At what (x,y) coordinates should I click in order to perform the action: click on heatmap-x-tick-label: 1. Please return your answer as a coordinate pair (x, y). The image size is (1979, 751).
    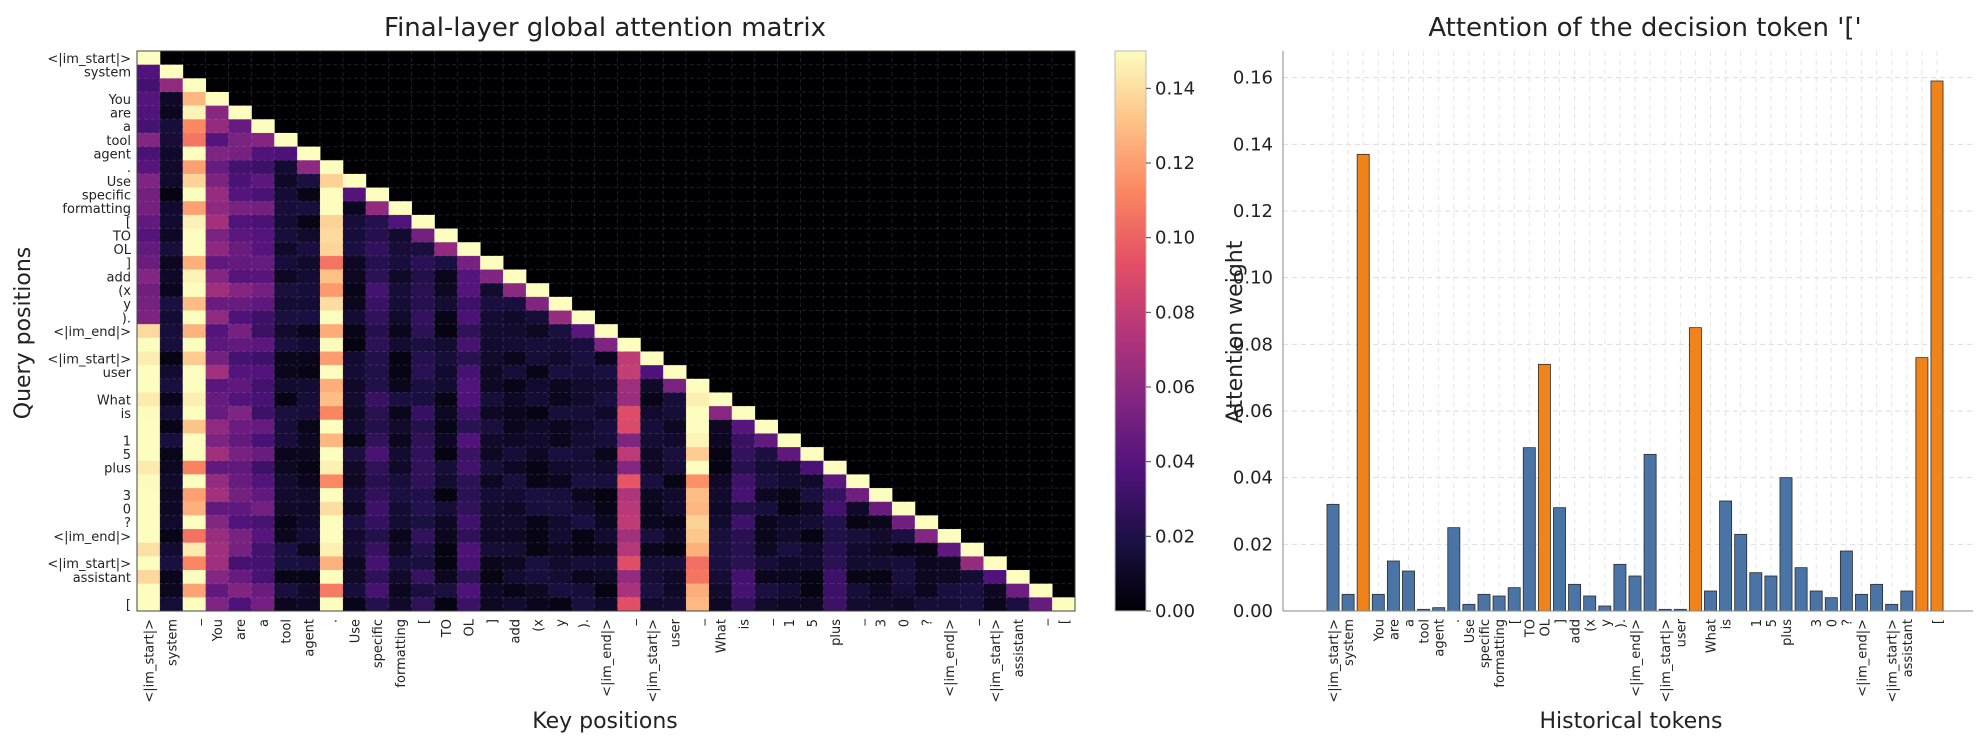
    Looking at the image, I should click on (790, 623).